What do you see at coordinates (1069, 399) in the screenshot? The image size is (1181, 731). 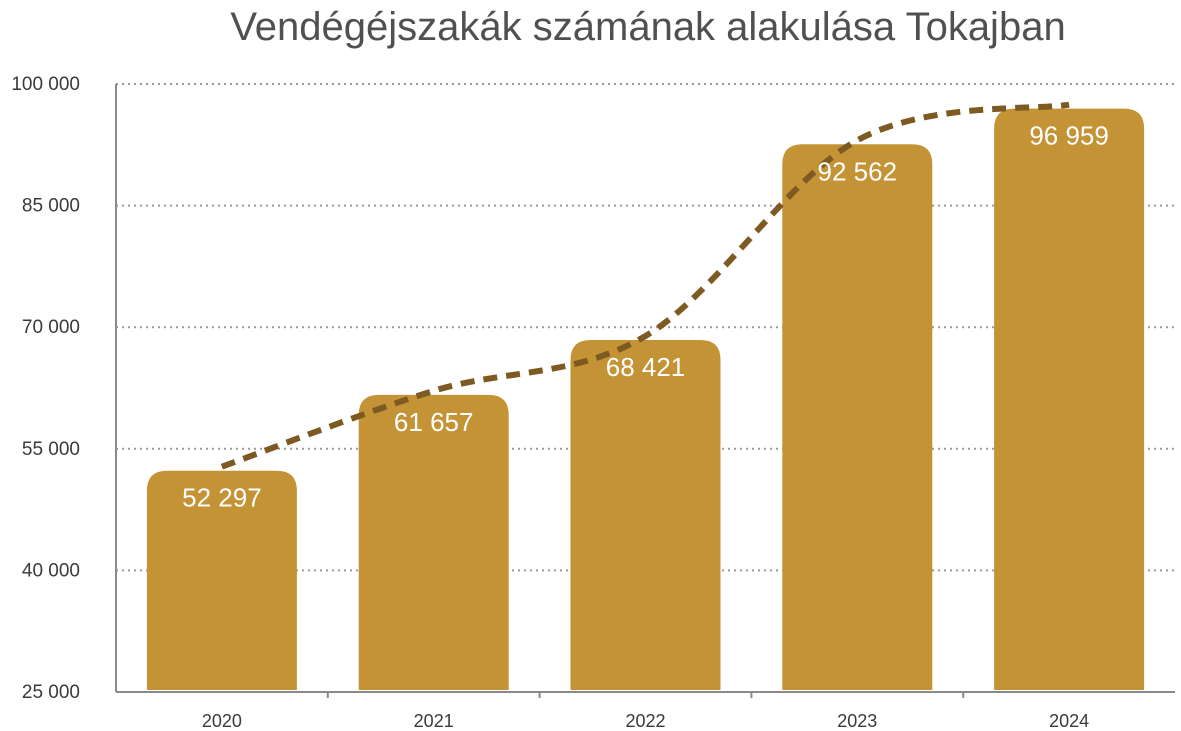 I see `bar-2024` at bounding box center [1069, 399].